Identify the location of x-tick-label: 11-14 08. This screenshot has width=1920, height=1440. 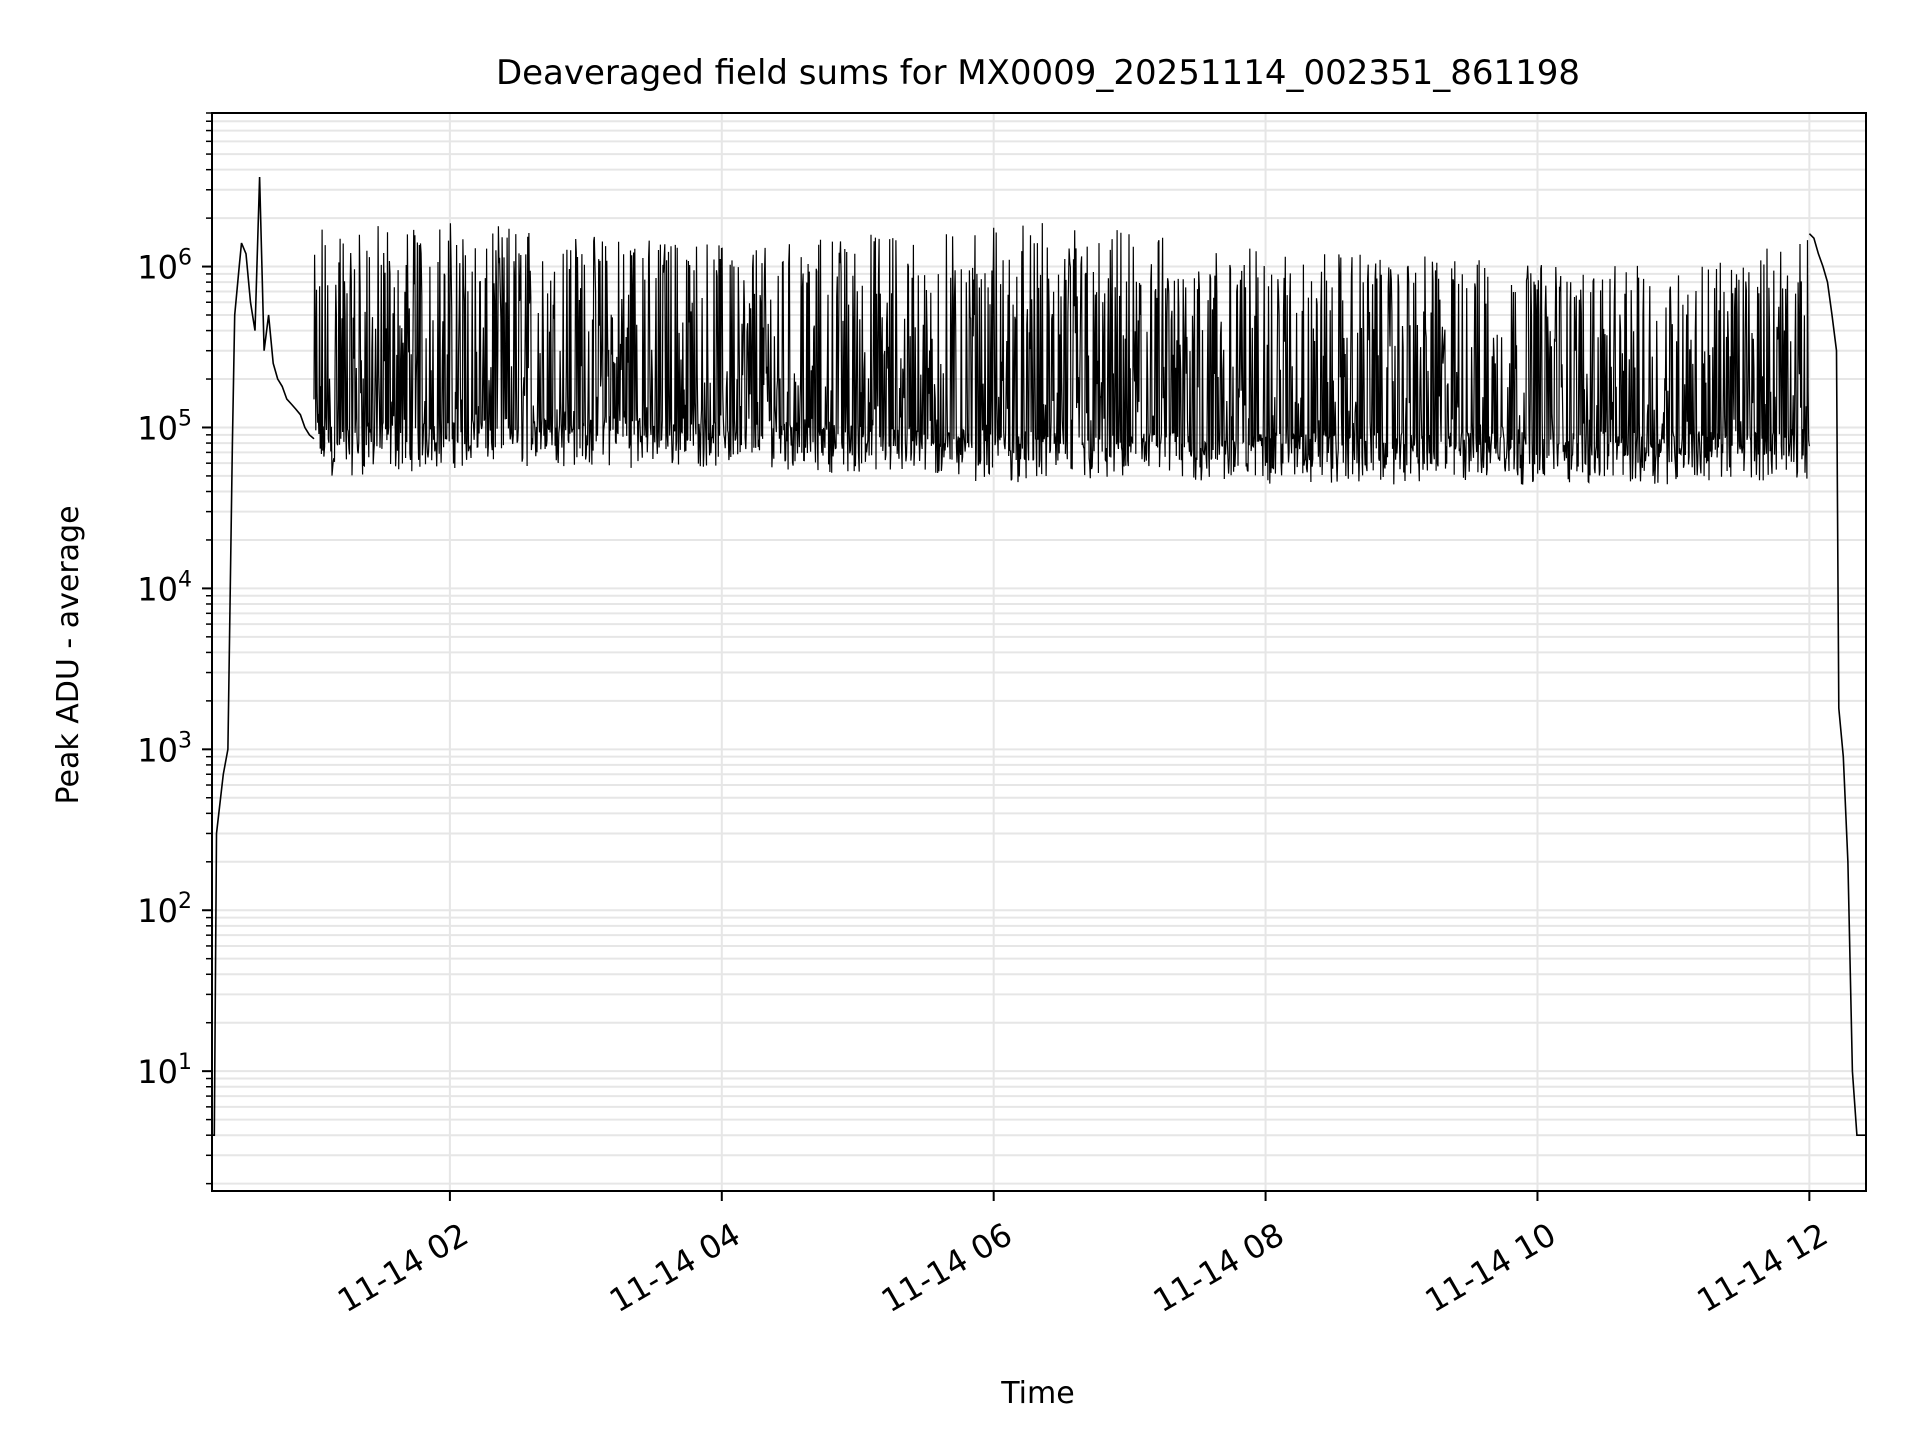
(1219, 1267).